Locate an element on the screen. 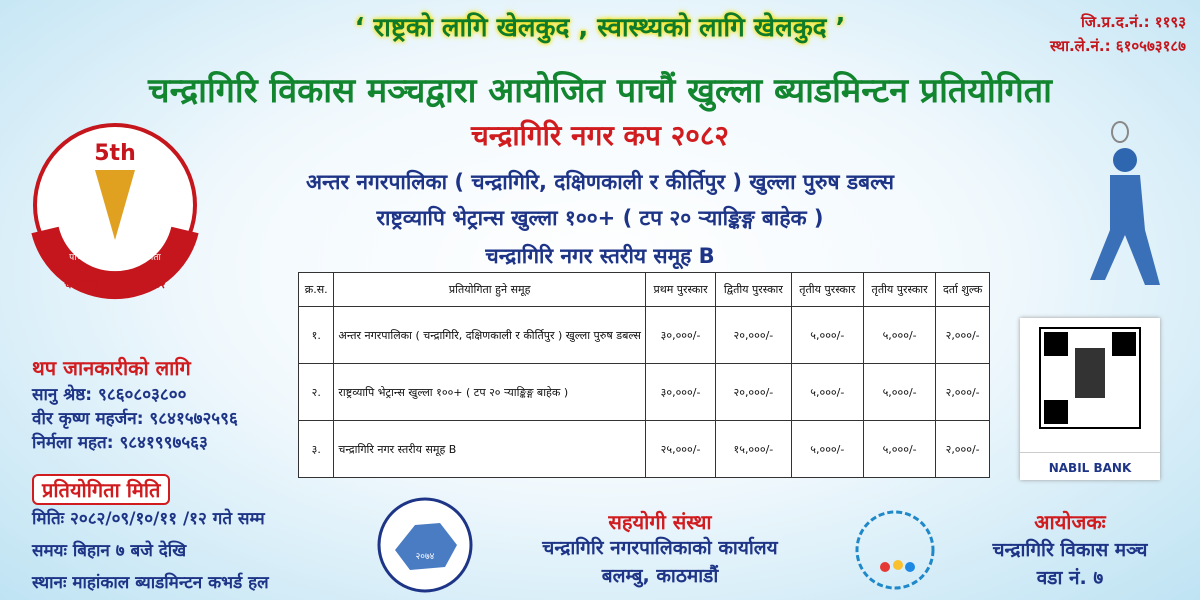  contact-title: थप जानकारीको लागि is located at coordinates (111, 368).